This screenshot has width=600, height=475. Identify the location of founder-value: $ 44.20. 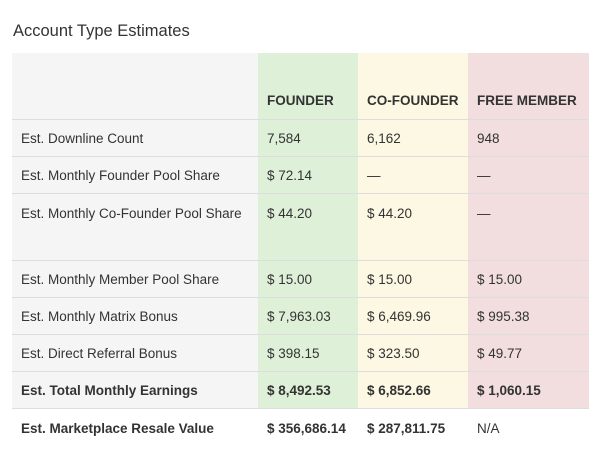
(308, 227).